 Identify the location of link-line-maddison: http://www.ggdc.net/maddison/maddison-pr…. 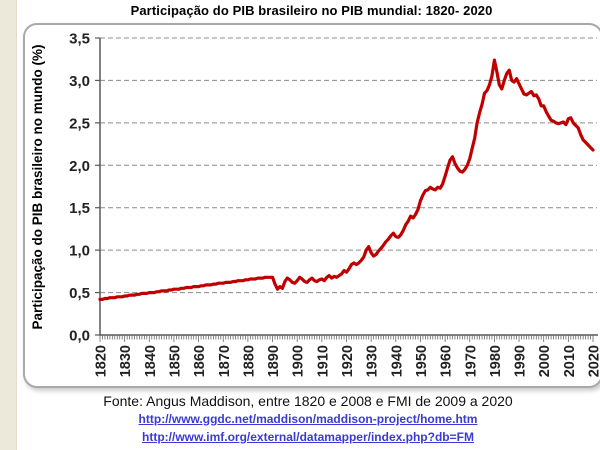
(308, 419).